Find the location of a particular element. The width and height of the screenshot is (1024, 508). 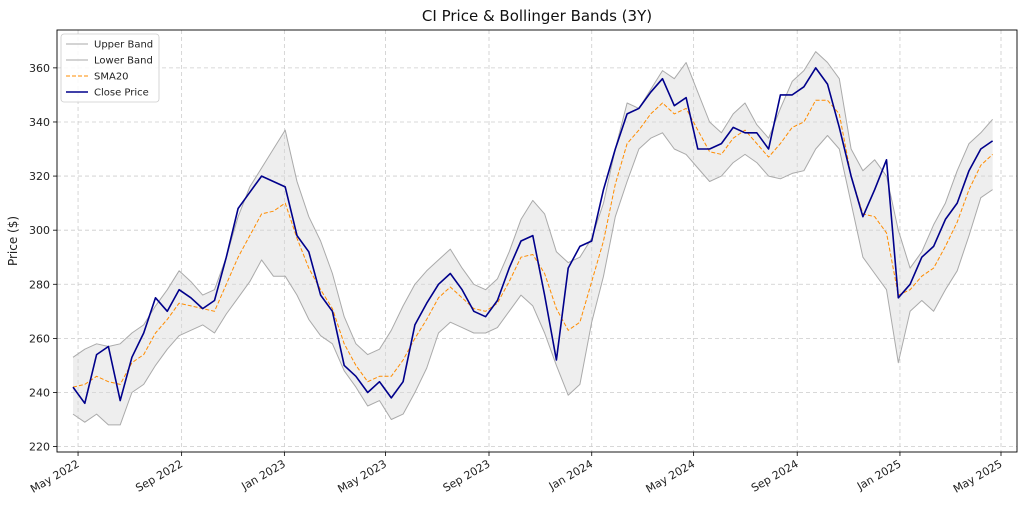

y-tick-label: 340 is located at coordinates (39, 122).